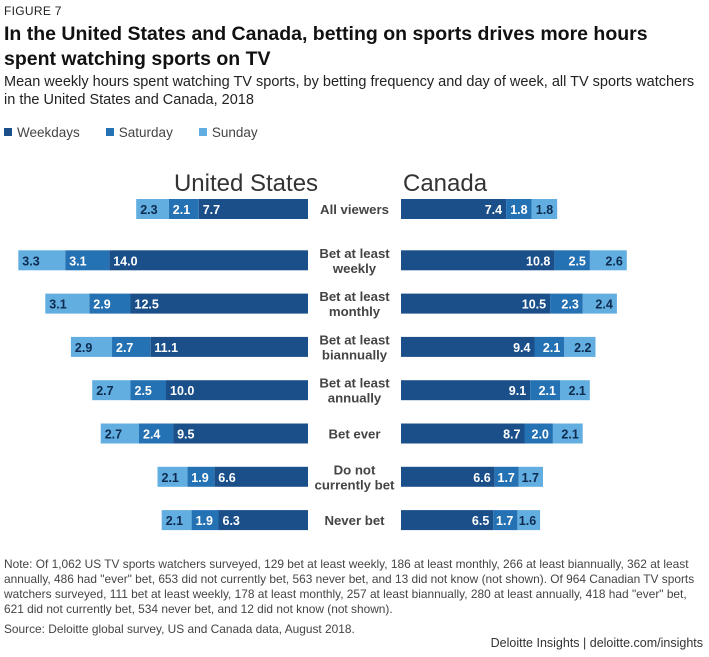 Image resolution: width=709 pixels, height=657 pixels. I want to click on bar-us-saturday-do-not-currently-bet, so click(201, 476).